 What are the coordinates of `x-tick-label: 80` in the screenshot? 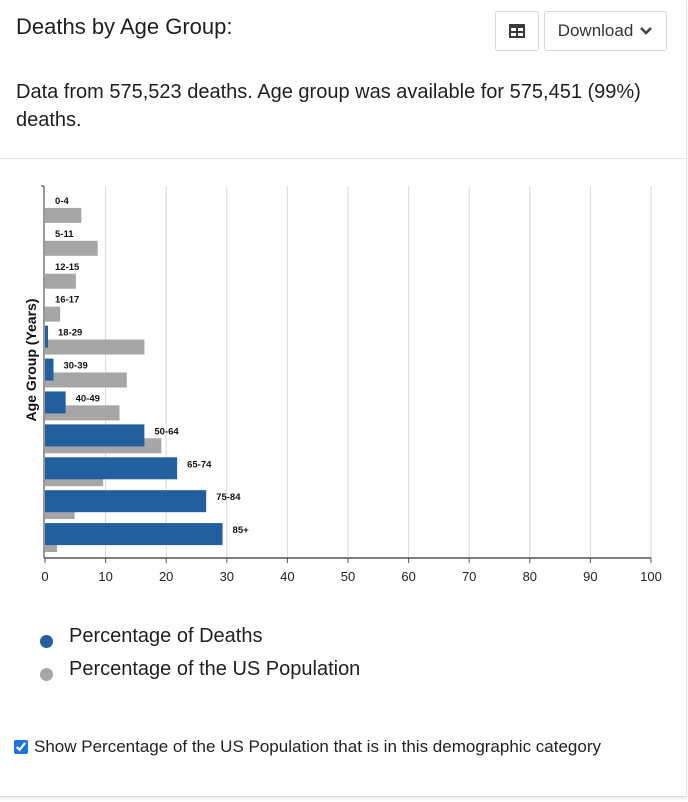 It's located at (530, 576).